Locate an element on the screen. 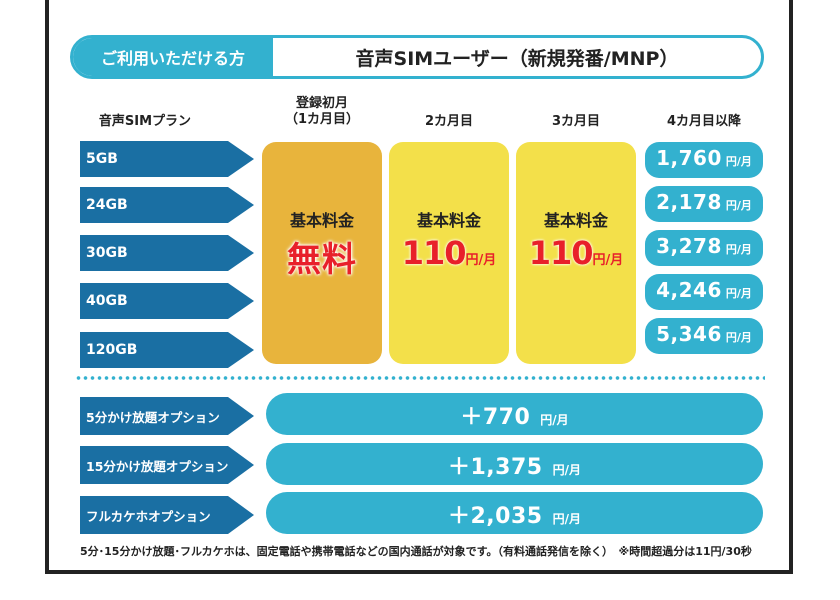 This screenshot has width=840, height=600. month2-price-value: 110 is located at coordinates (434, 253).